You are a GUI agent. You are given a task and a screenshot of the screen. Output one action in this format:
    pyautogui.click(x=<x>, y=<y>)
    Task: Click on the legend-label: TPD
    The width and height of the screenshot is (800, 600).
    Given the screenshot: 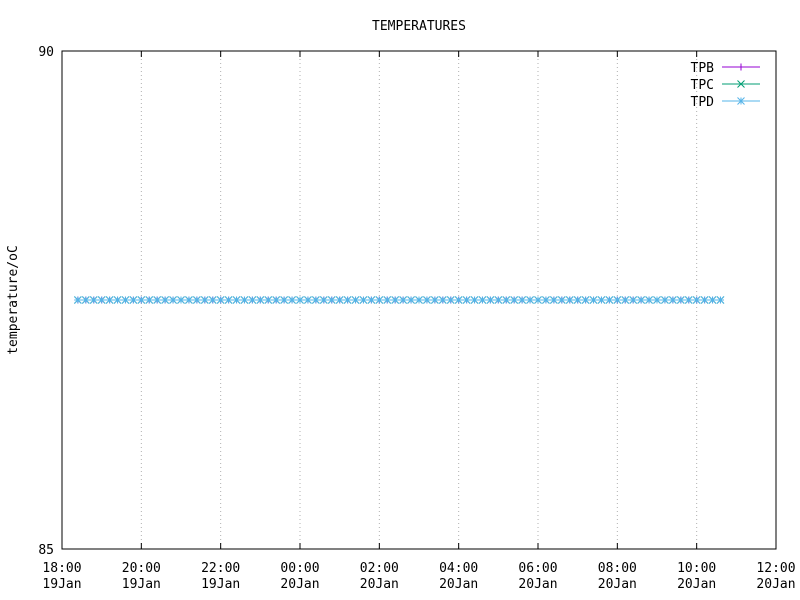 What is the action you would take?
    pyautogui.click(x=703, y=102)
    